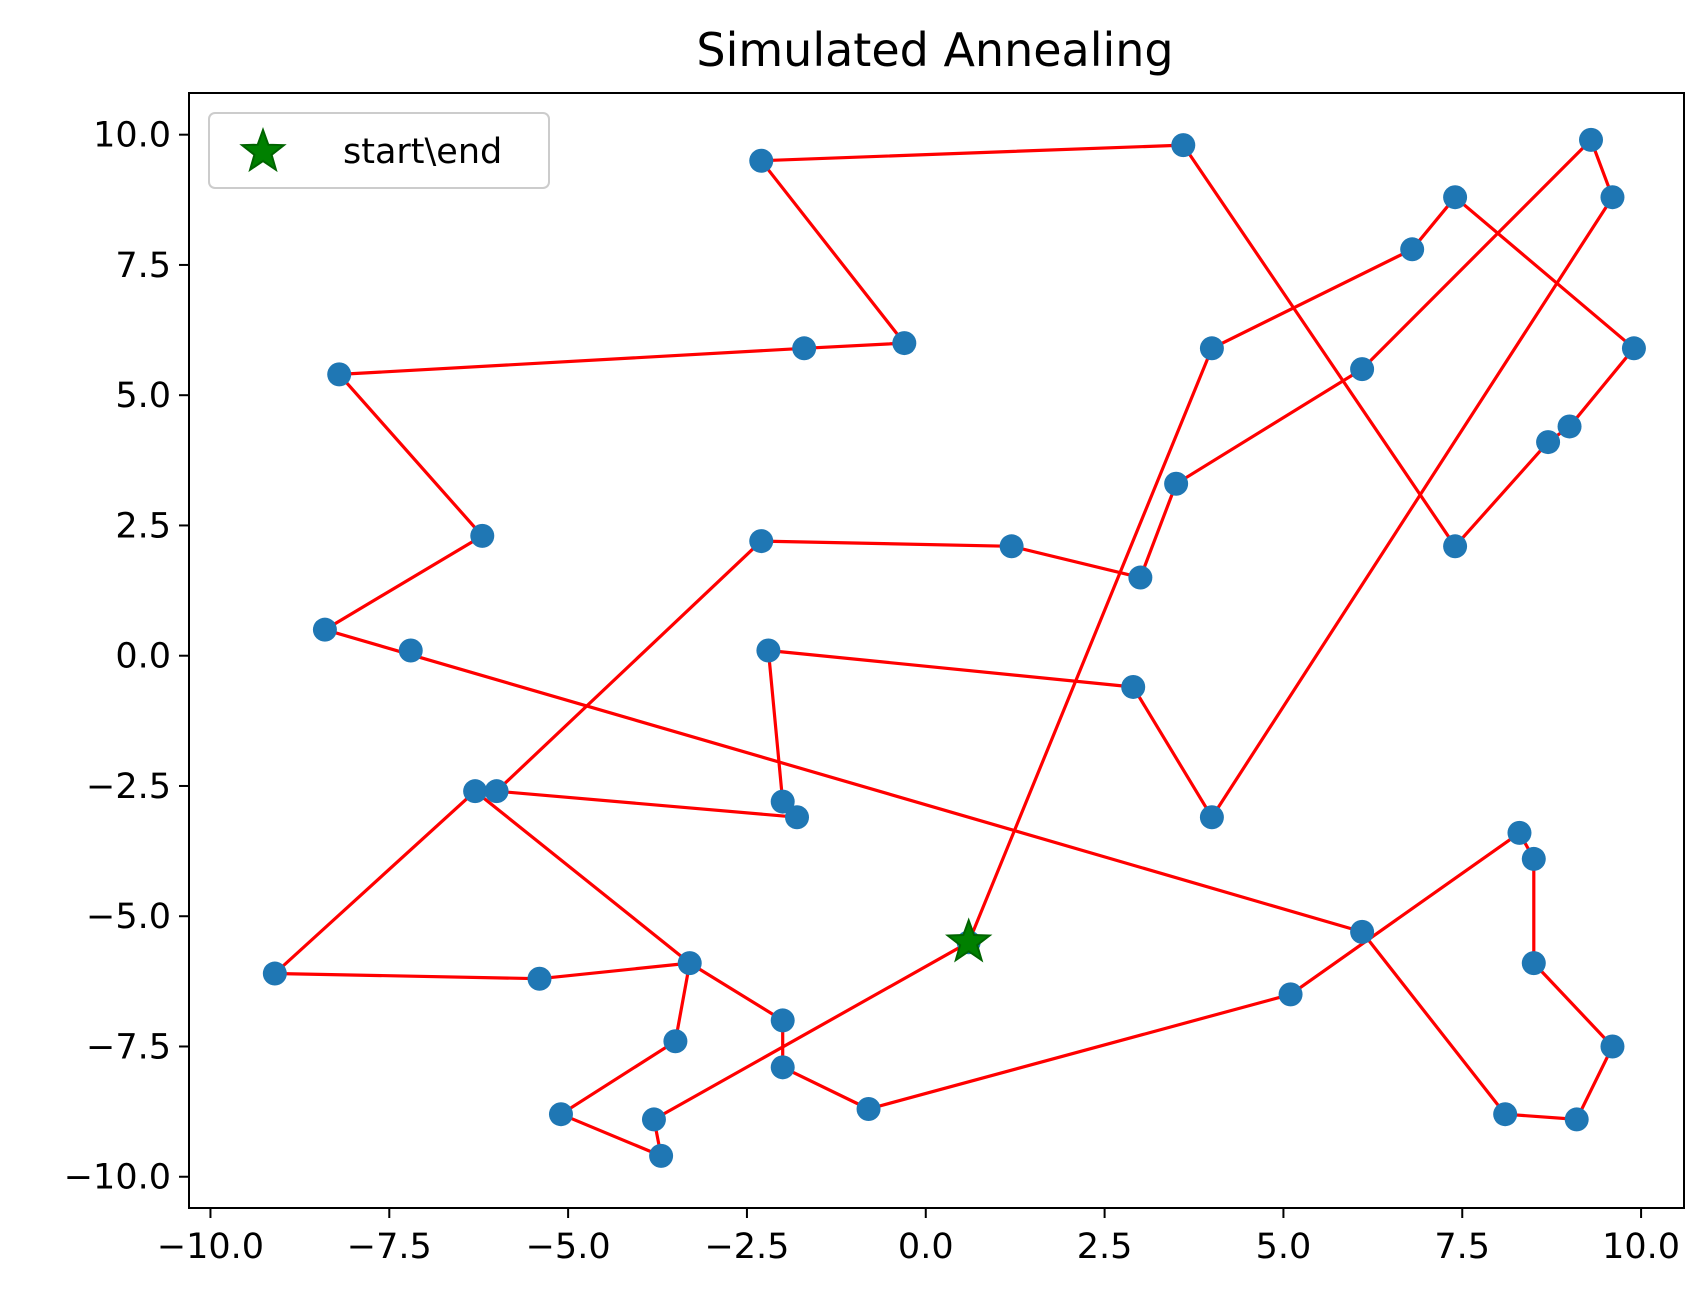 The image size is (1704, 1302). I want to click on x-axis: −10.0 −7.5 −5.0 −2.5 0.0 2.5 5.0 7.5 10.0, so click(918, 1237).